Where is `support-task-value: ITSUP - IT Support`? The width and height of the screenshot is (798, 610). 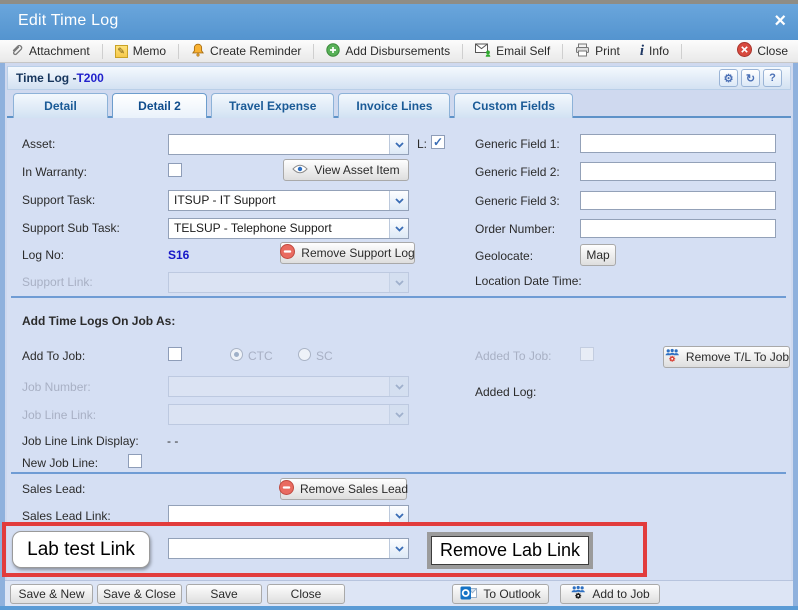
support-task-value: ITSUP - IT Support is located at coordinates (225, 200).